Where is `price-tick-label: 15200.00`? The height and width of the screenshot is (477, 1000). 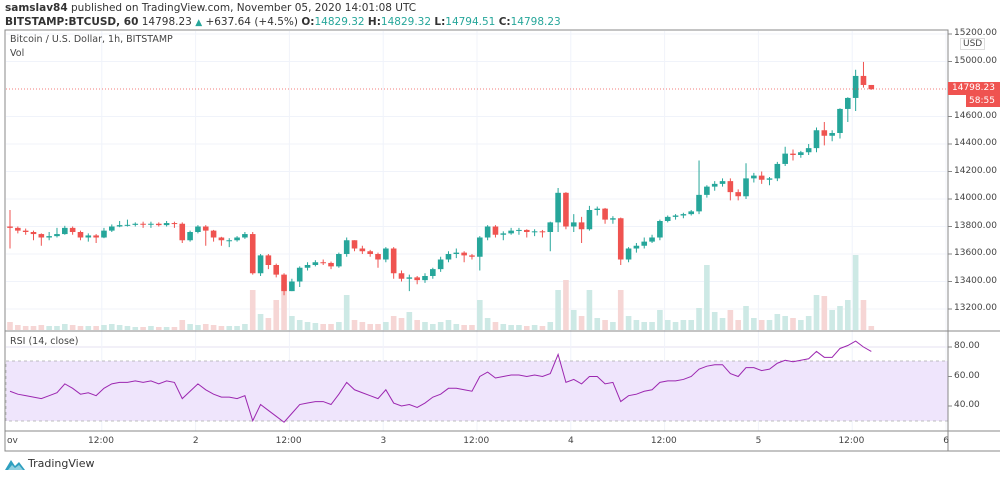 price-tick-label: 15200.00 is located at coordinates (975, 33).